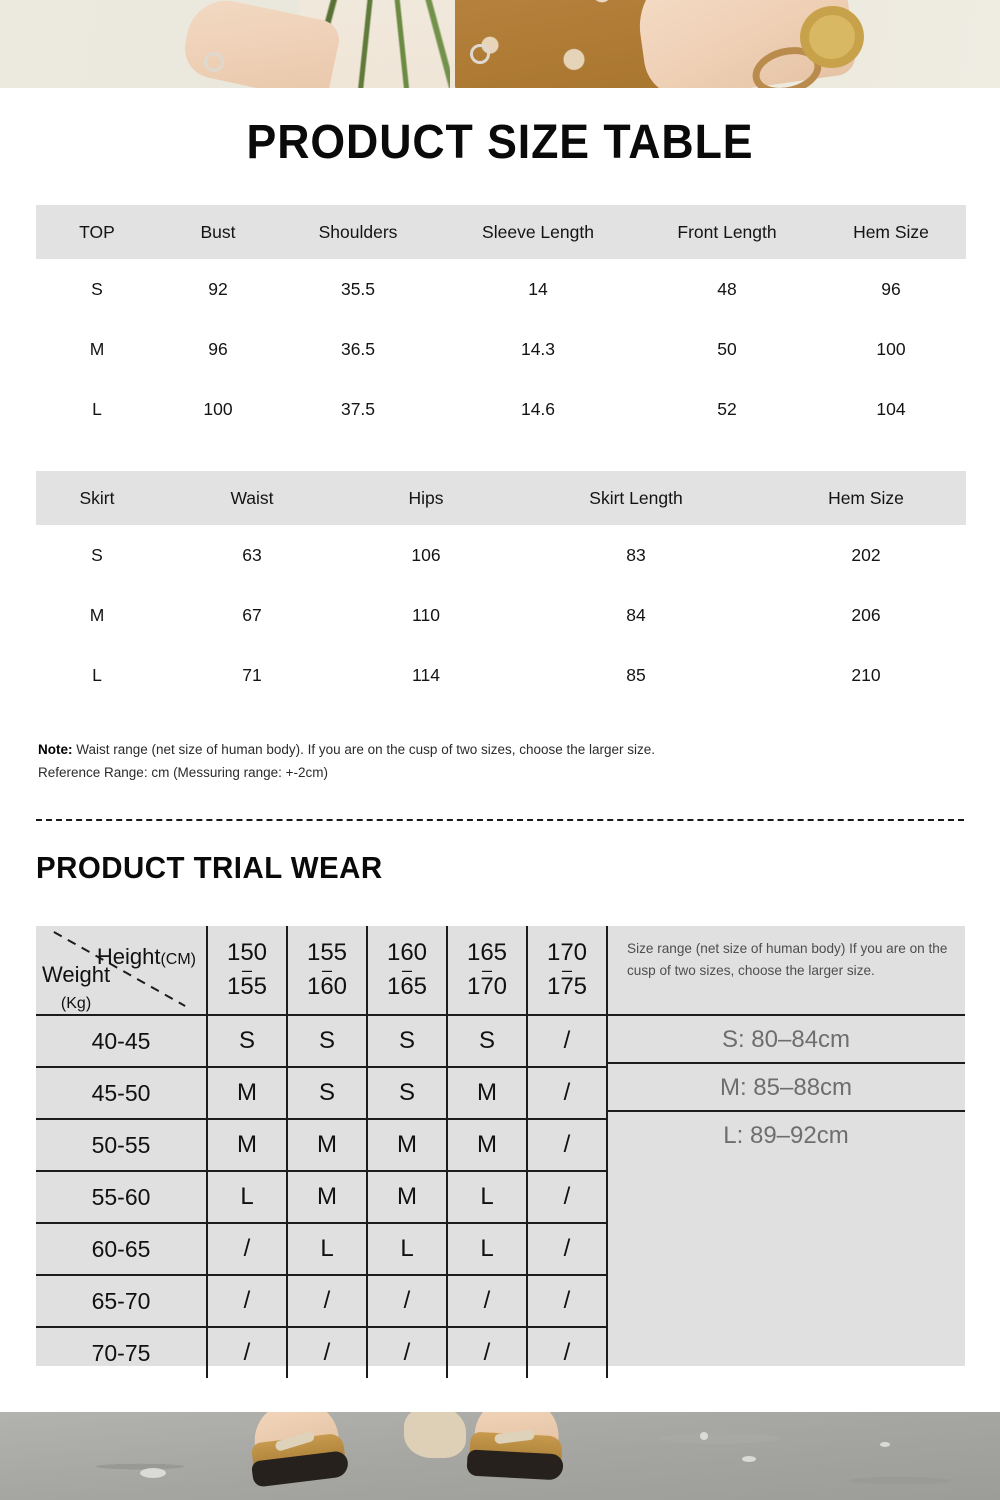  What do you see at coordinates (426, 555) in the screenshot?
I see `cell-value: 106` at bounding box center [426, 555].